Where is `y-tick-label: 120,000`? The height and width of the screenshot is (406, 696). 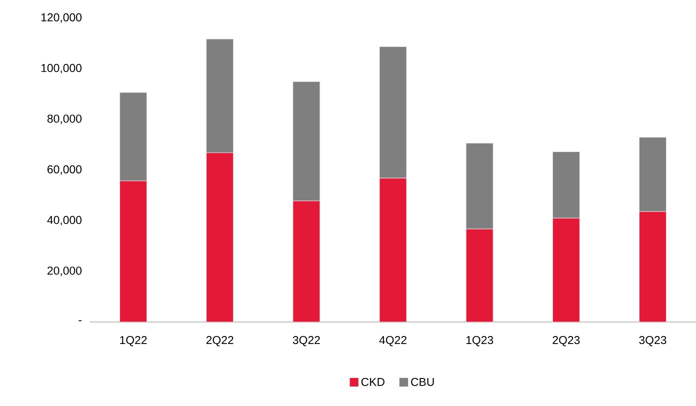
y-tick-label: 120,000 is located at coordinates (61, 18).